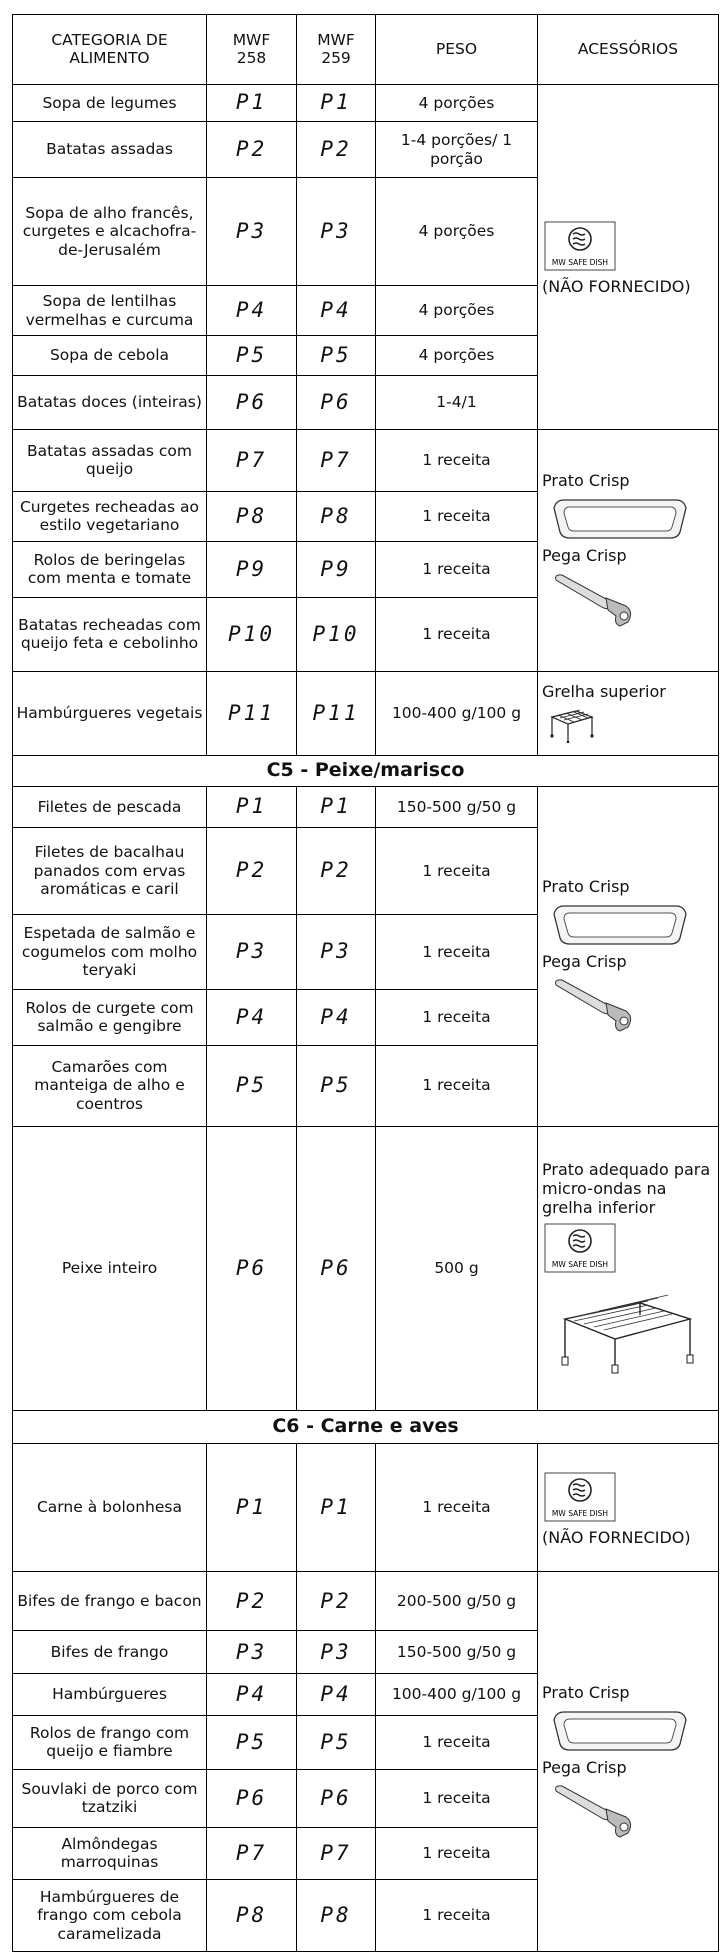  What do you see at coordinates (109, 150) in the screenshot?
I see `food-name: Batatas assadas` at bounding box center [109, 150].